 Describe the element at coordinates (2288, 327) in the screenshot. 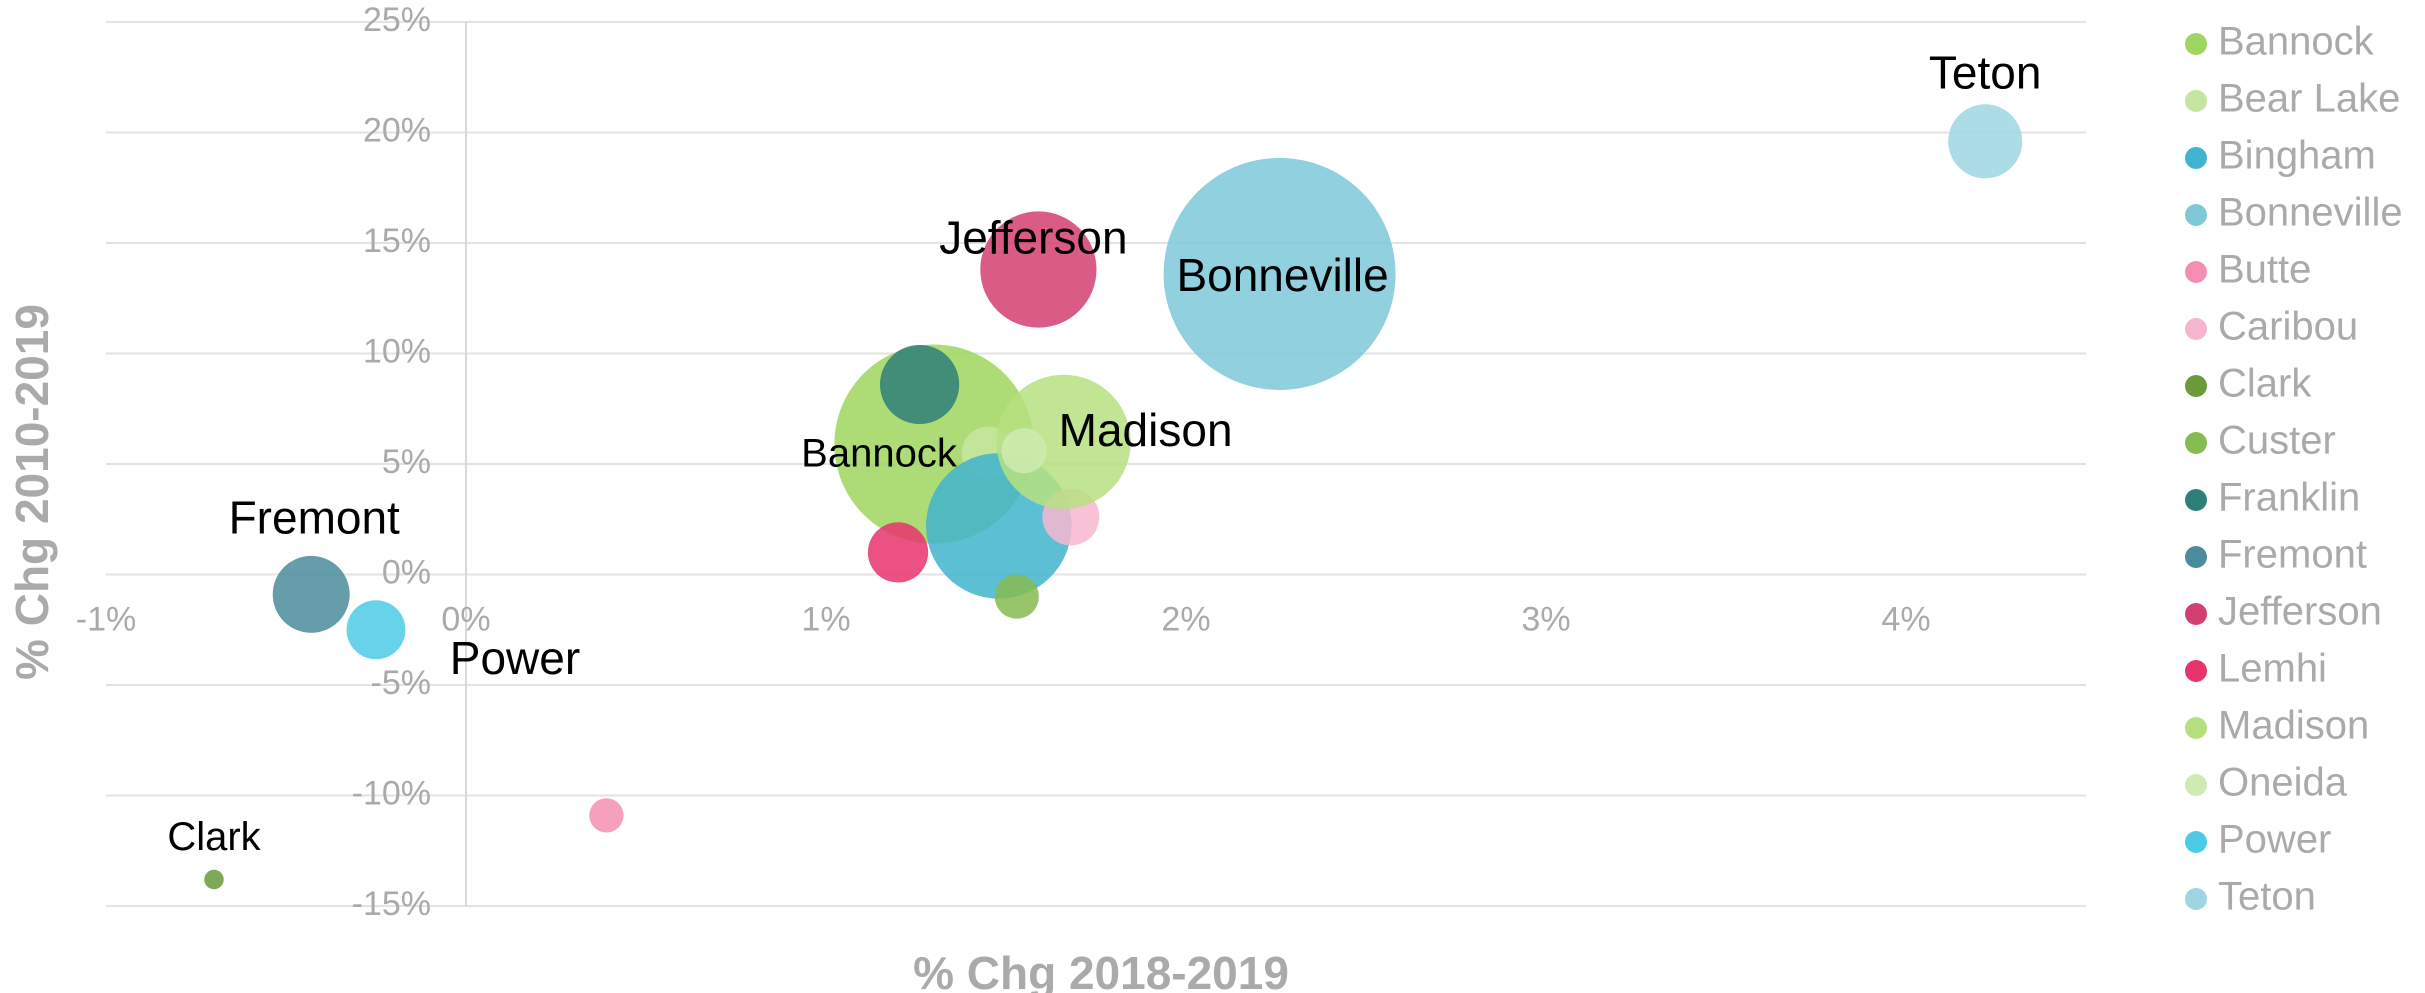

I see `legend-label: Caribou` at that location.